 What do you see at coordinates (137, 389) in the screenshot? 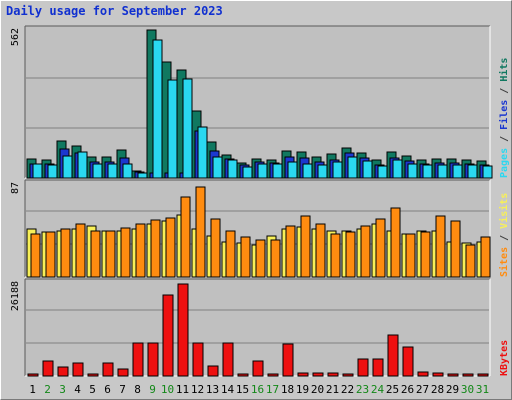
I see `x-tick-label: 8` at bounding box center [137, 389].